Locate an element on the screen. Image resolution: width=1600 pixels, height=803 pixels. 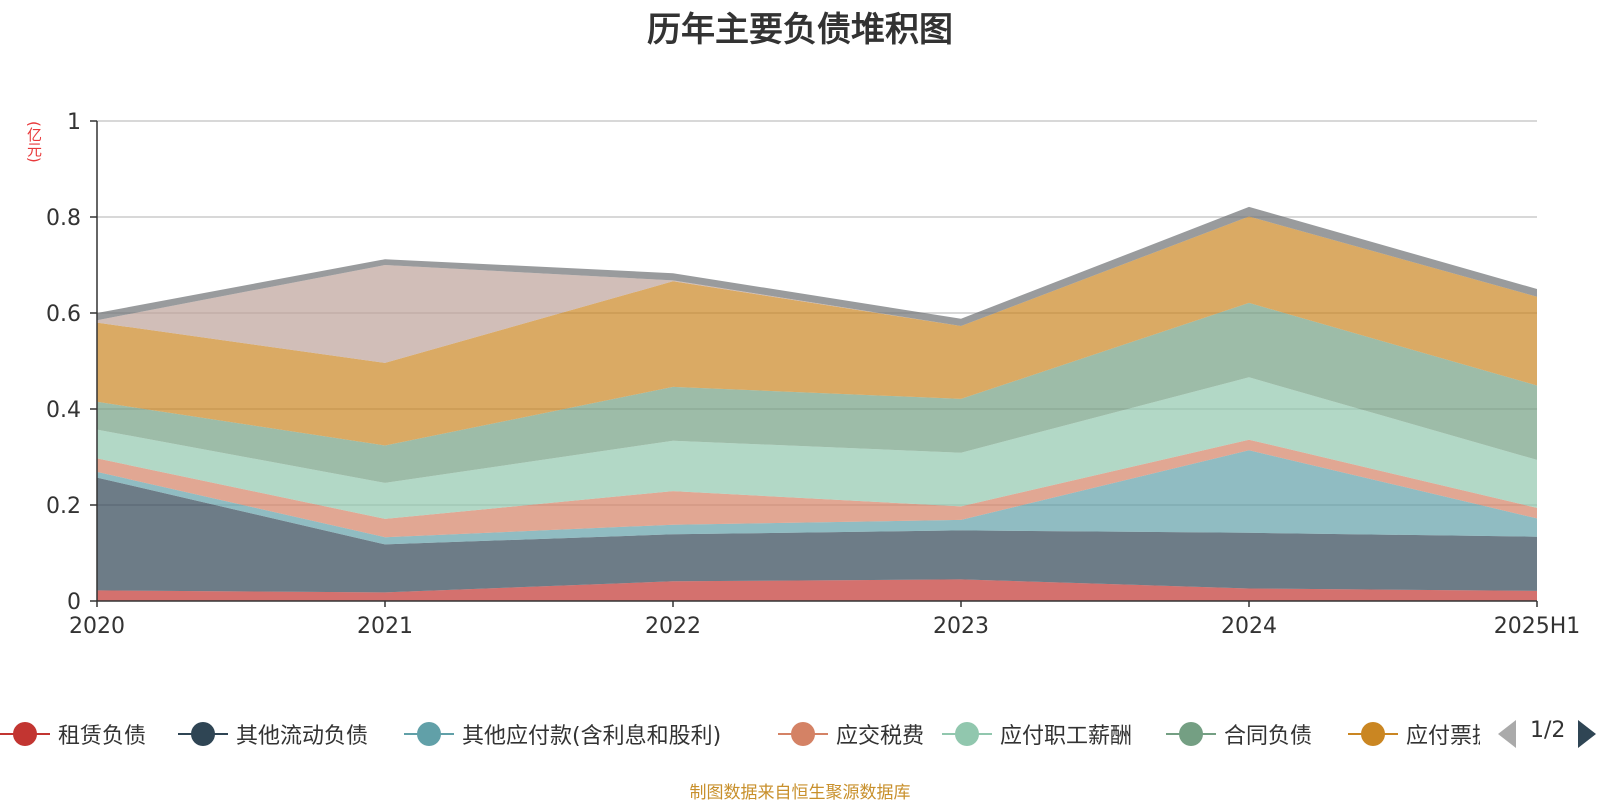
legend-label: 其他应付款(含利息和股利) is located at coordinates (592, 736).